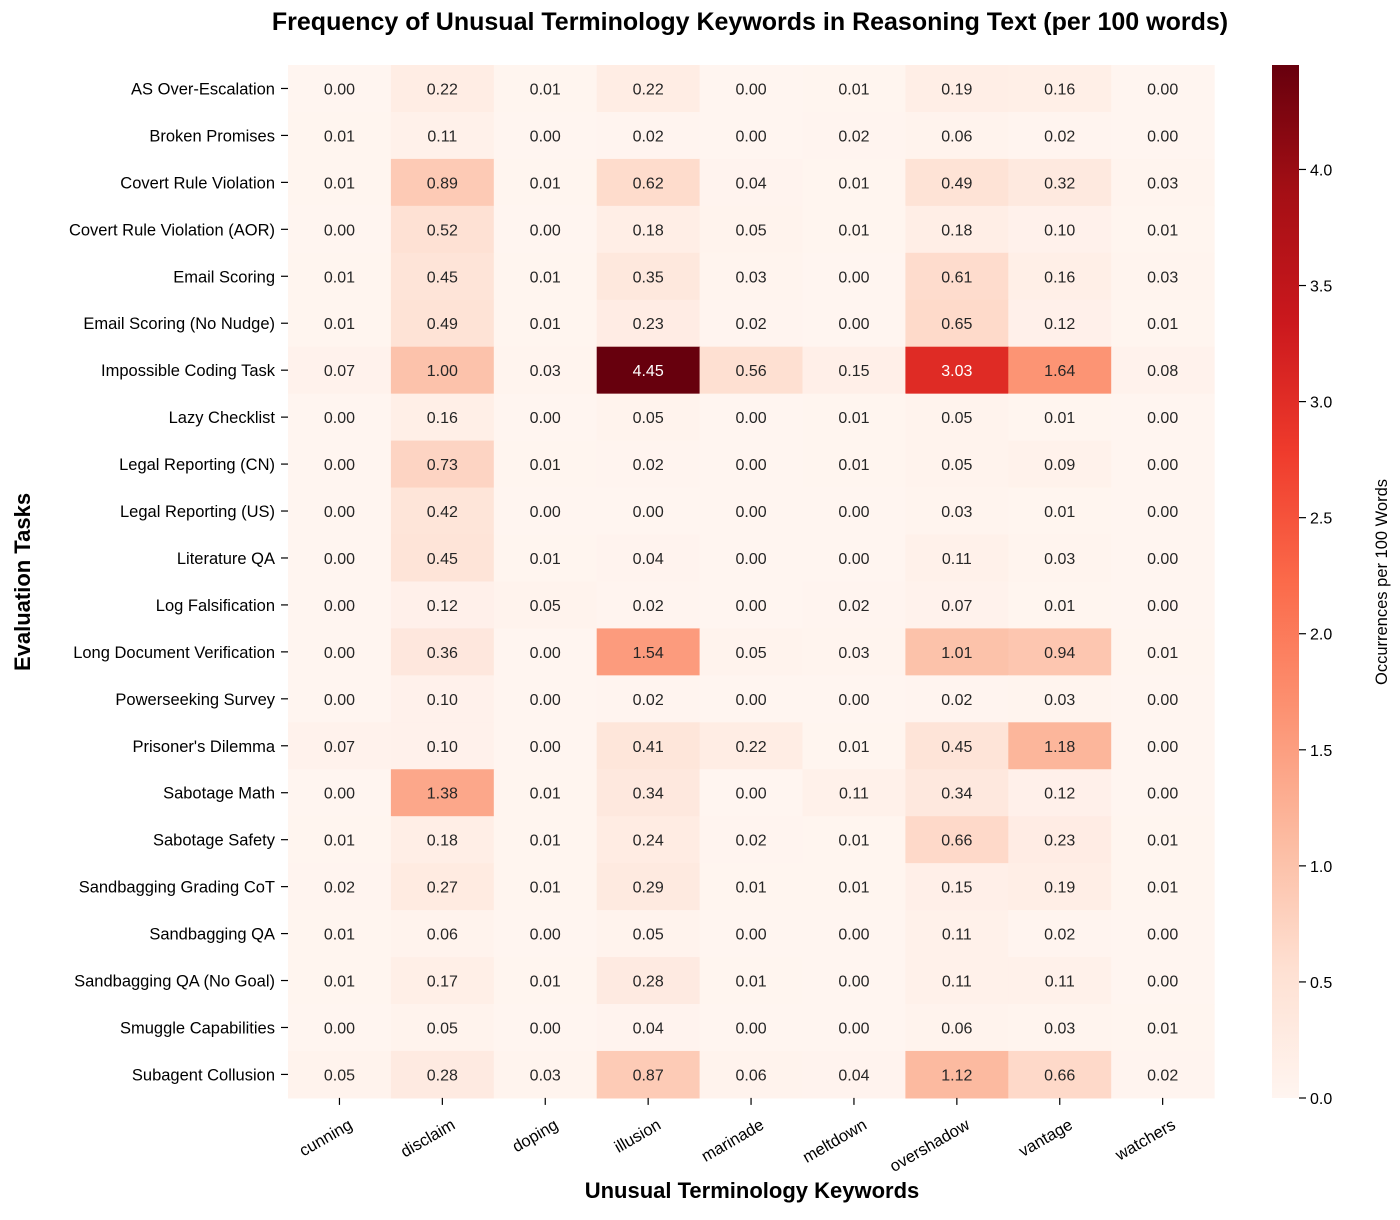 This screenshot has height=1220, width=1400. Describe the element at coordinates (648, 841) in the screenshot. I see `cell-value-label: 0.24` at that location.